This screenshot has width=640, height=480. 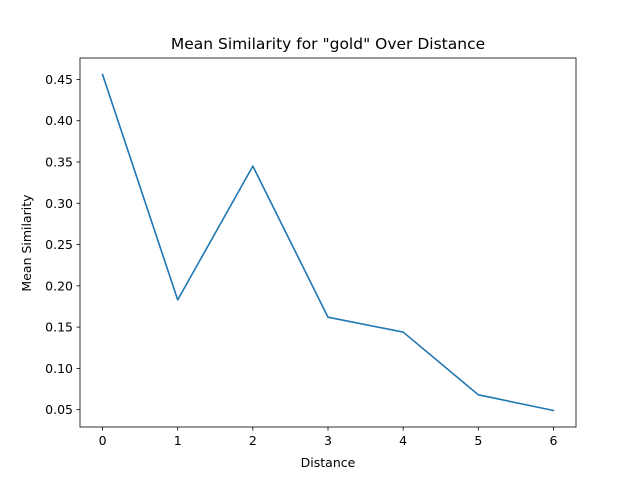 I want to click on y-tick-label: 0.20, so click(x=59, y=285).